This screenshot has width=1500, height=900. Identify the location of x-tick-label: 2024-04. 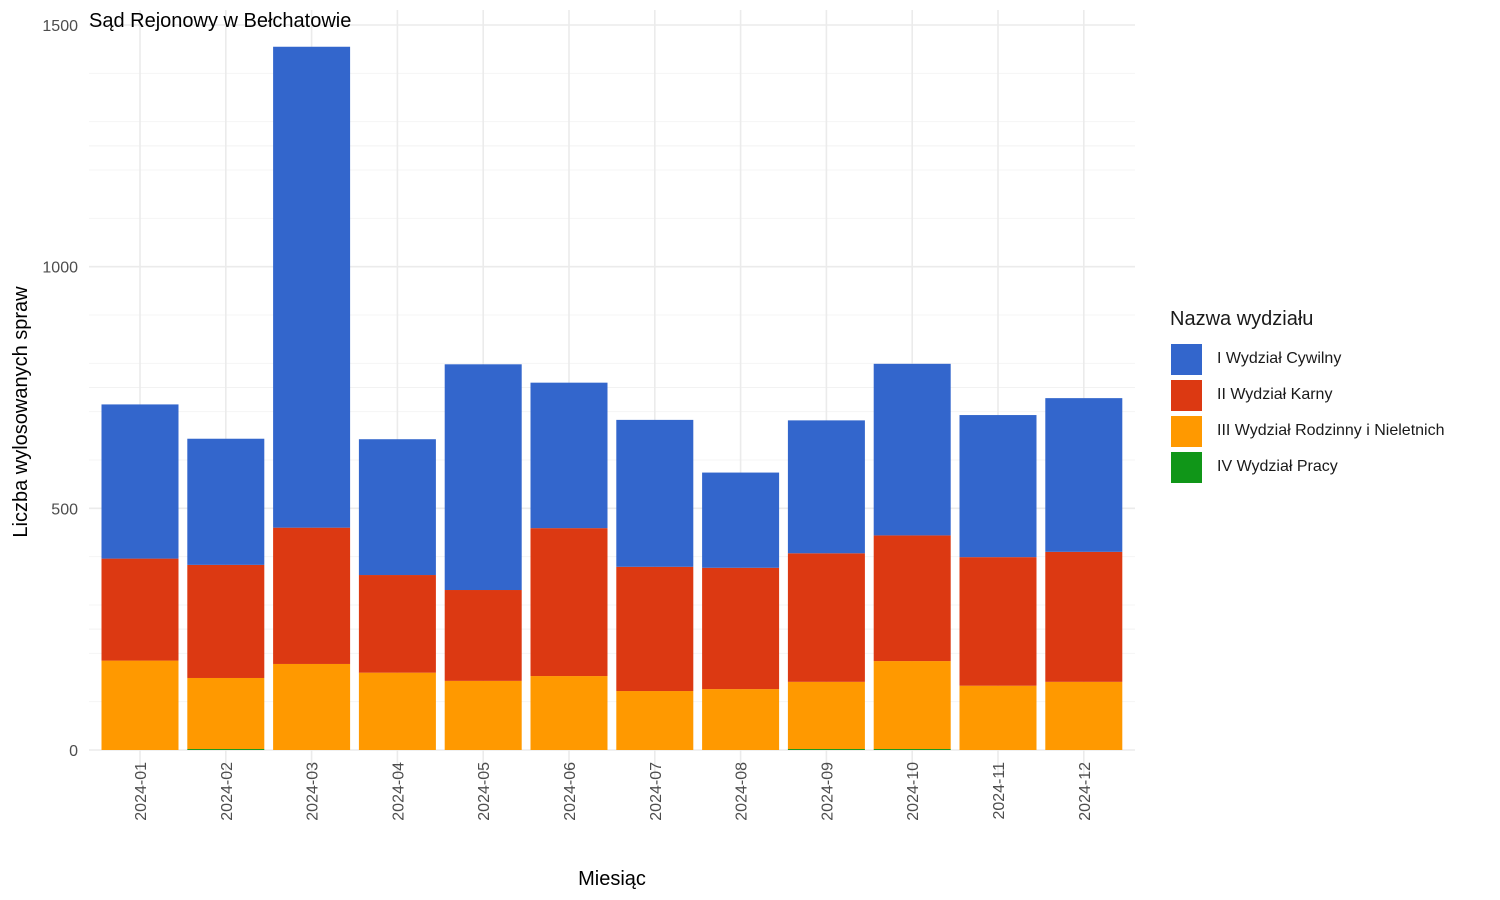
(398, 791).